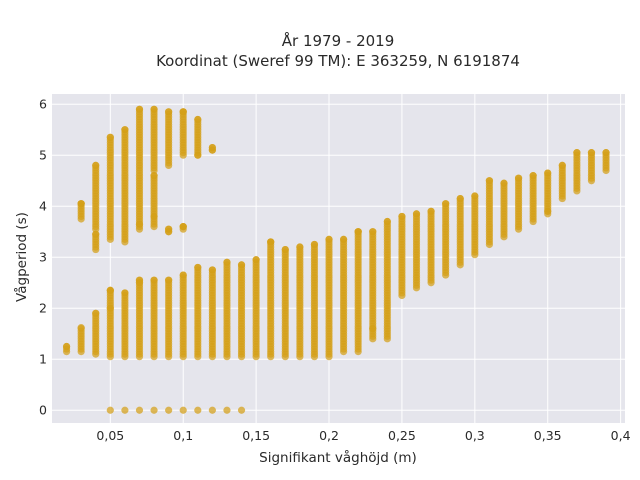 This screenshot has height=480, width=640. What do you see at coordinates (475, 435) in the screenshot?
I see `x-tick-label: 0,3` at bounding box center [475, 435].